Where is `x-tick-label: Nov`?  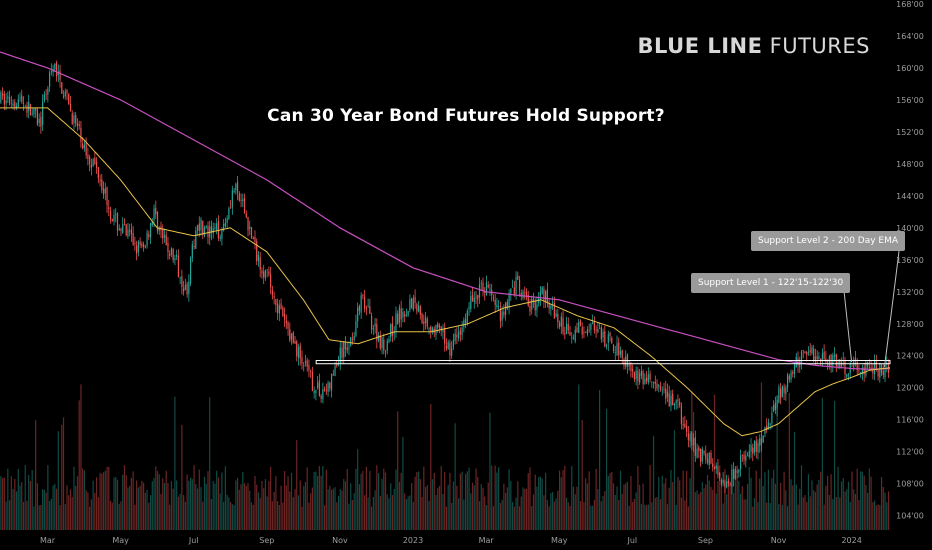 x-tick-label: Nov is located at coordinates (340, 540).